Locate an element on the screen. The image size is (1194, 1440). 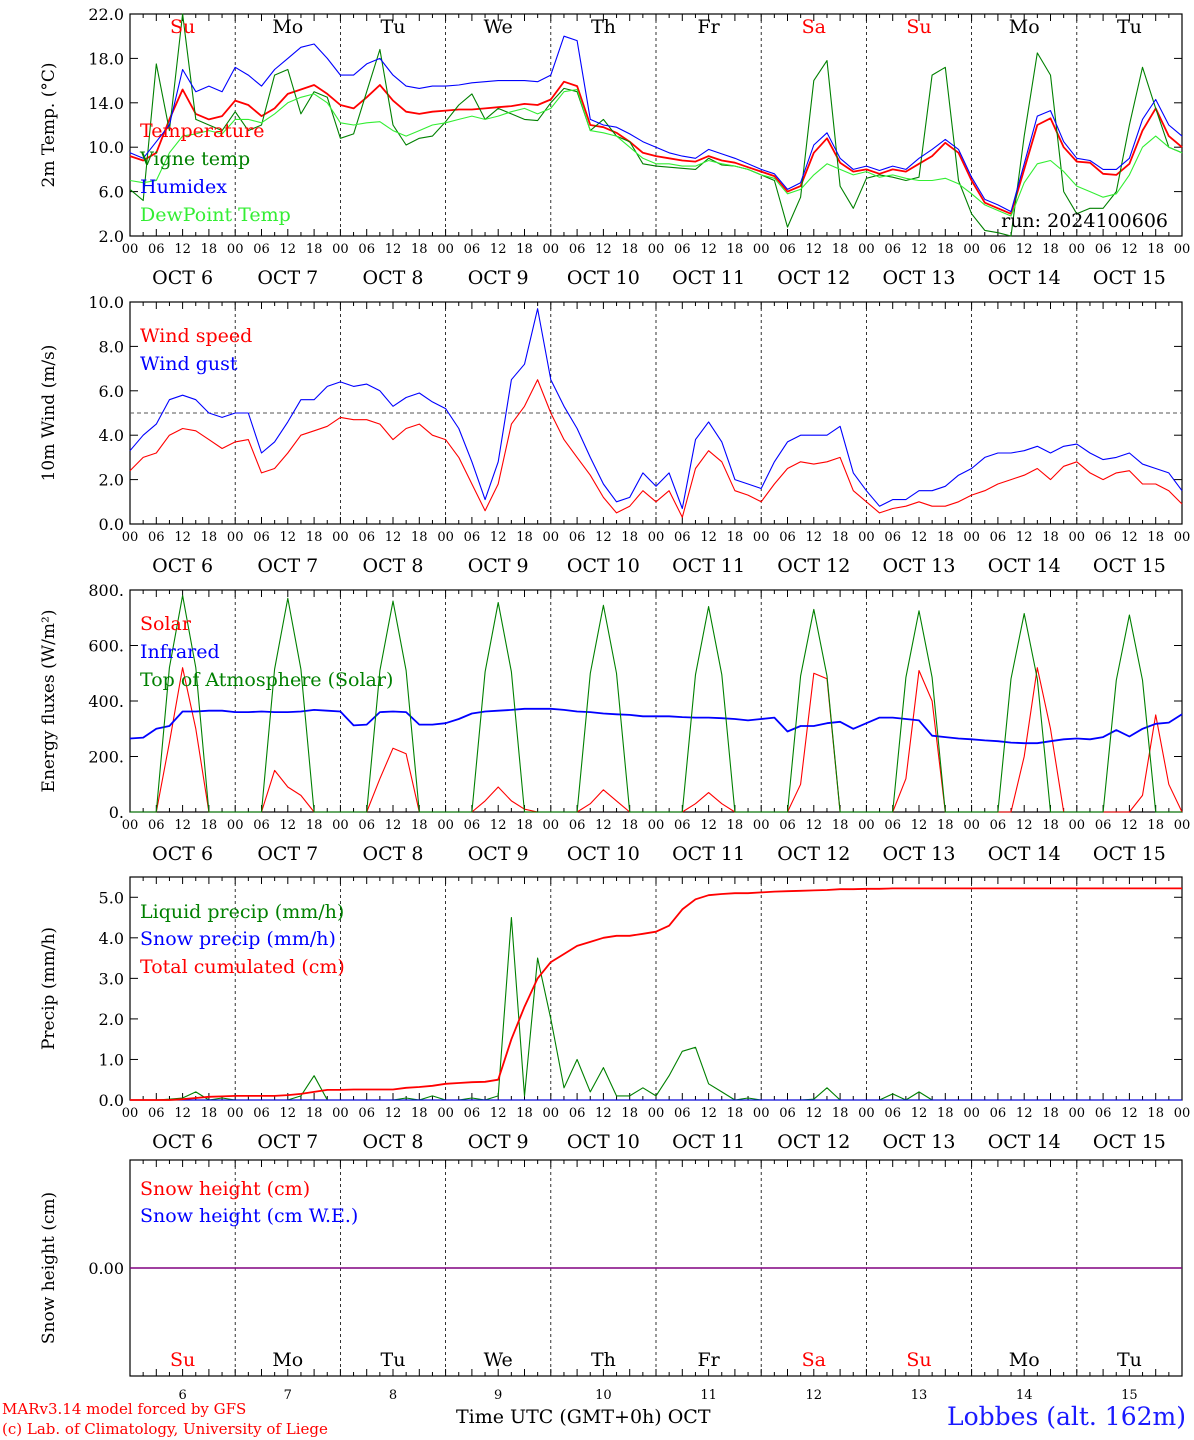
panel-2-y-tick-label: 10.0 is located at coordinates (106, 302).